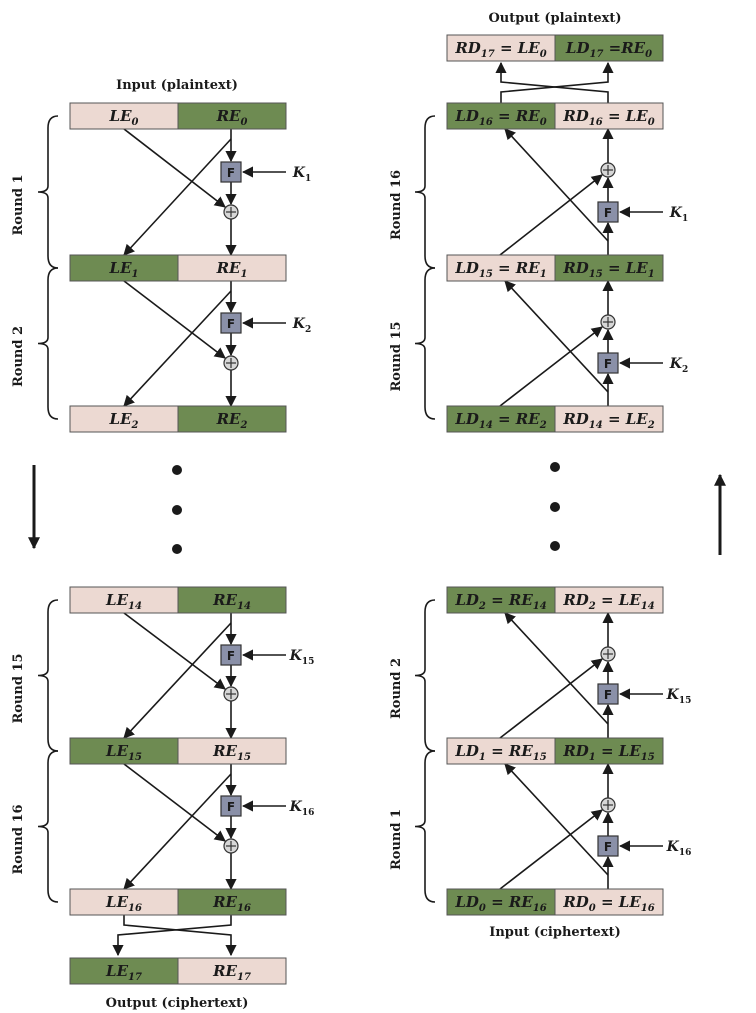  I want to click on enc-r1-round-label: Round 2, so click(18, 356).